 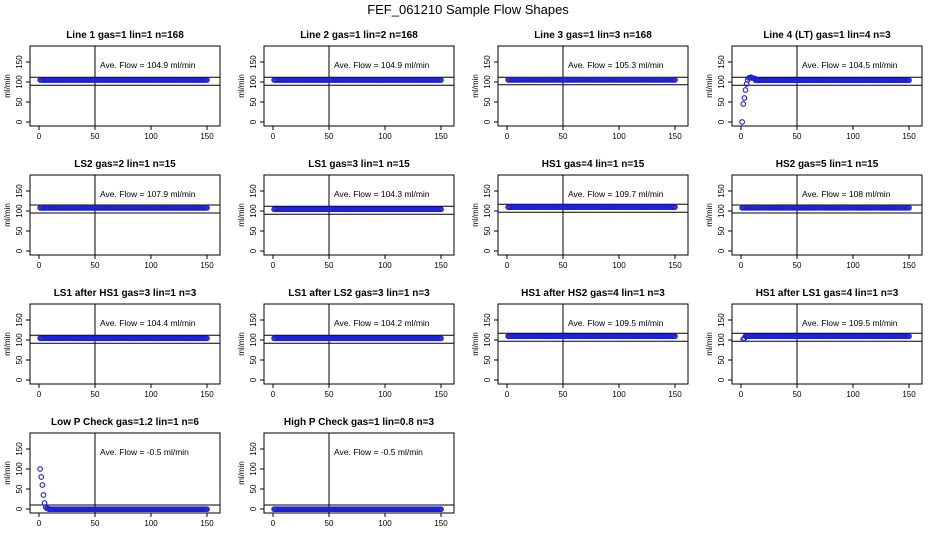 What do you see at coordinates (593, 35) in the screenshot?
I see `panel-title: Line 3 gas=1 lin=3 n=168` at bounding box center [593, 35].